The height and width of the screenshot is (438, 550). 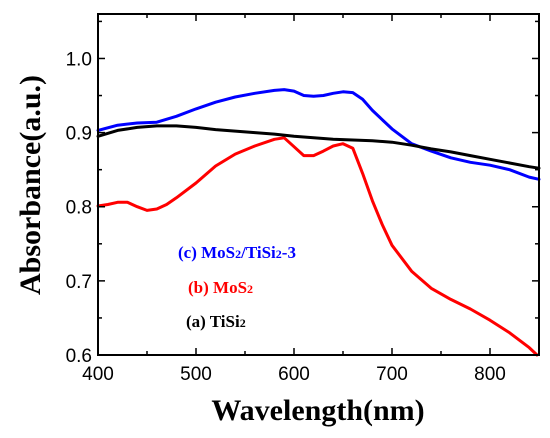 I want to click on legend: (c) MoS2/TiSi2-3 (b) MoS2 (a) TiSi2, so click(x=237, y=287).